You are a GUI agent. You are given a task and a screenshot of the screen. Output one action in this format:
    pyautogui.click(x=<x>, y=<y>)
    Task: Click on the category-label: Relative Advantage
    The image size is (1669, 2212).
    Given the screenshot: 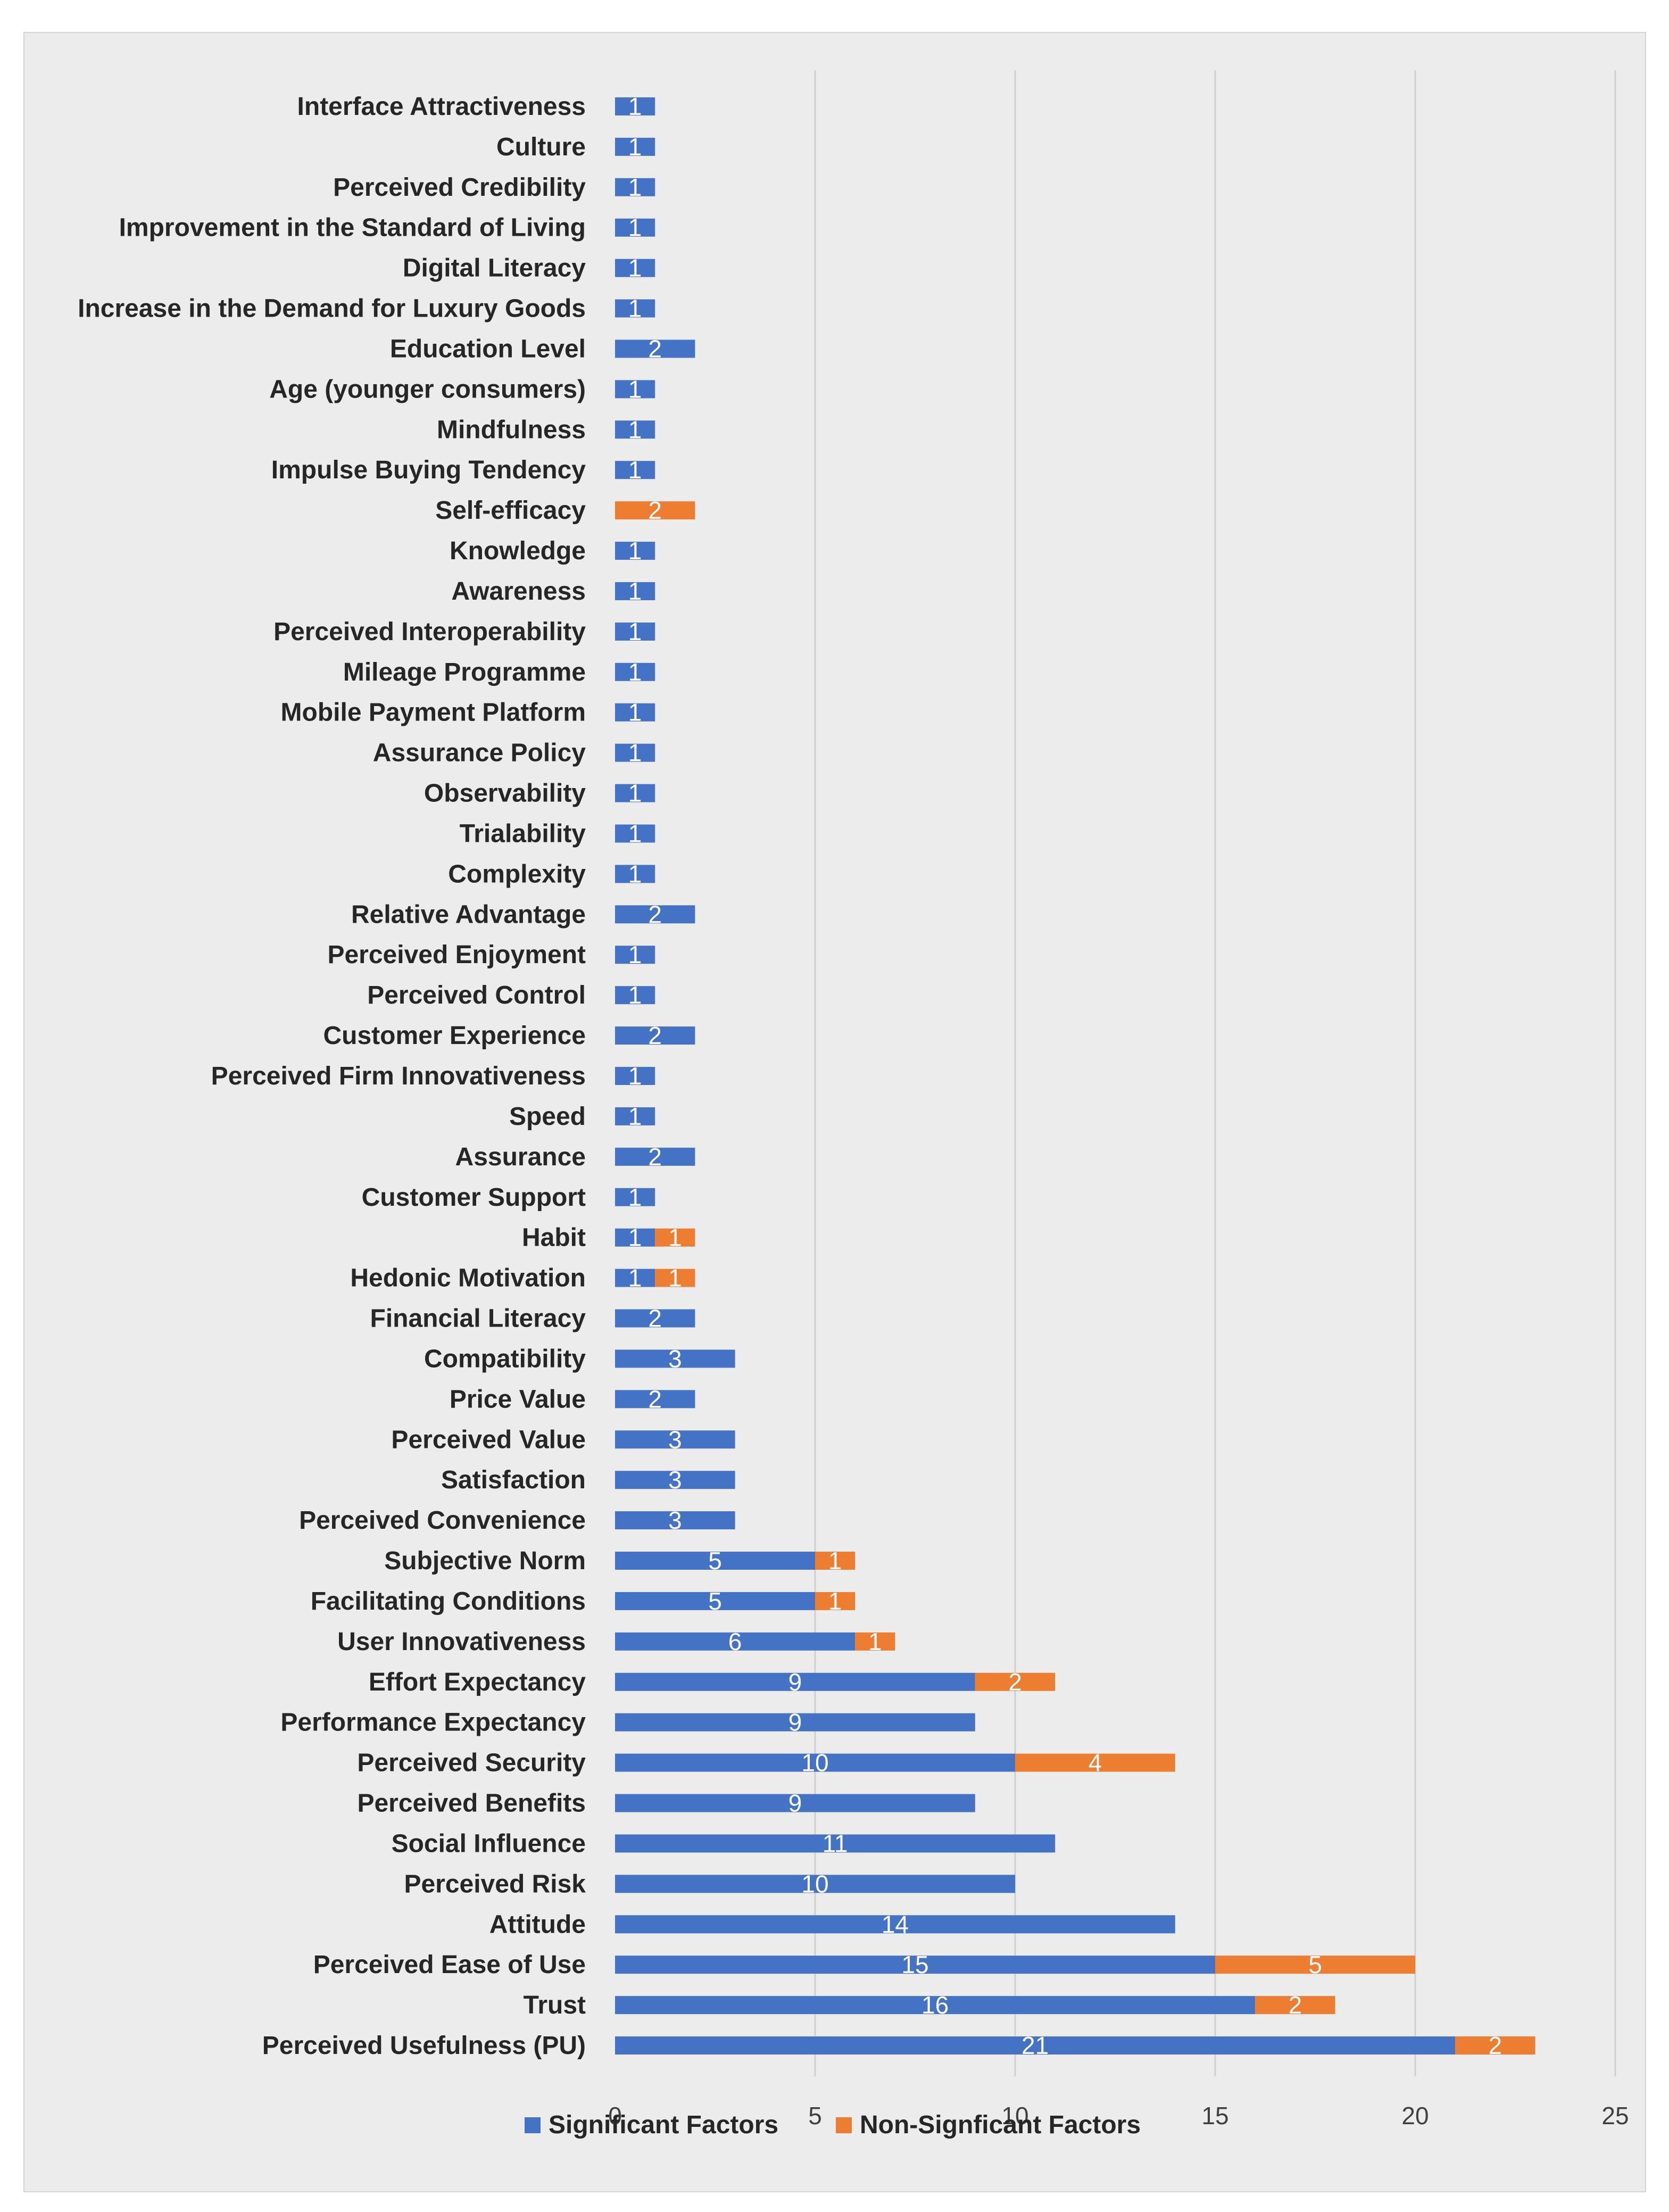 What is the action you would take?
    pyautogui.click(x=468, y=914)
    